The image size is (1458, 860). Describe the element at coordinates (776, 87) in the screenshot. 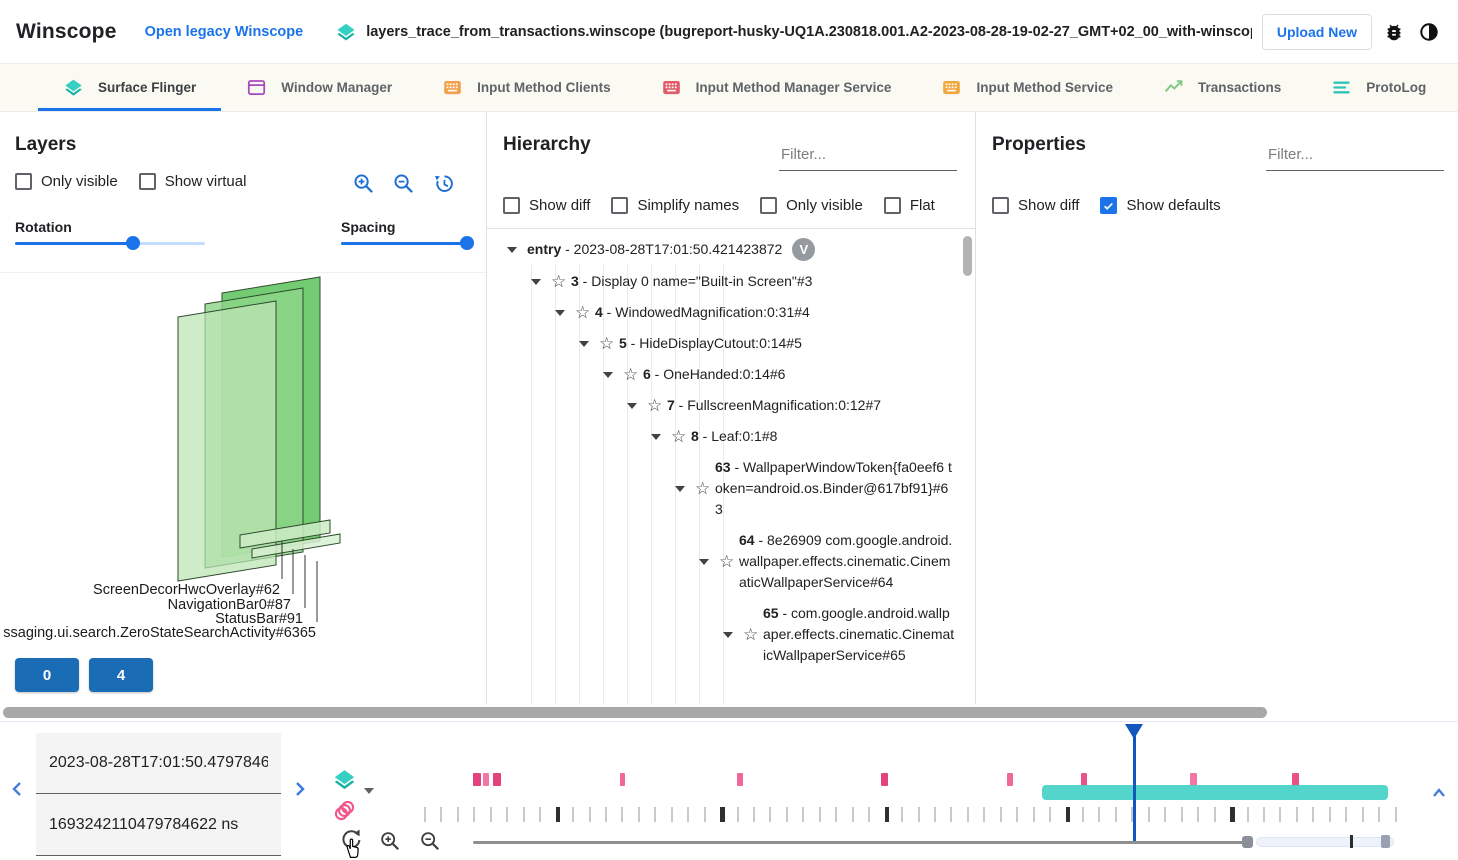

I see `tab-input-method-manager-service: Input Method Manager Service` at that location.